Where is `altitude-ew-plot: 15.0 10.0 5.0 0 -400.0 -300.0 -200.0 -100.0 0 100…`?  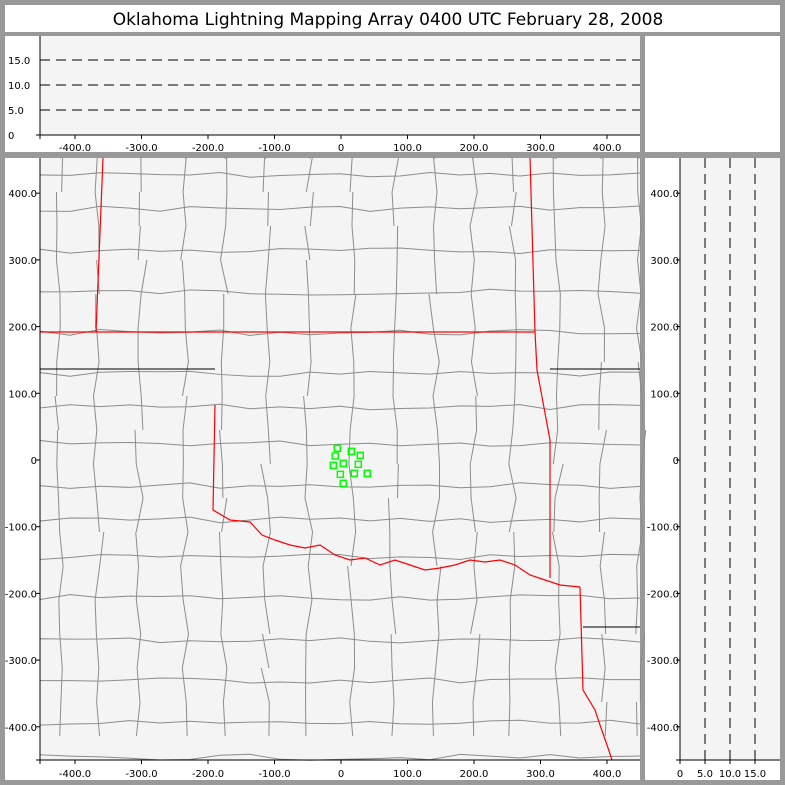
altitude-ew-plot: 15.0 10.0 5.0 0 -400.0 -300.0 -200.0 -100.0 0 100… is located at coordinates (324, 95).